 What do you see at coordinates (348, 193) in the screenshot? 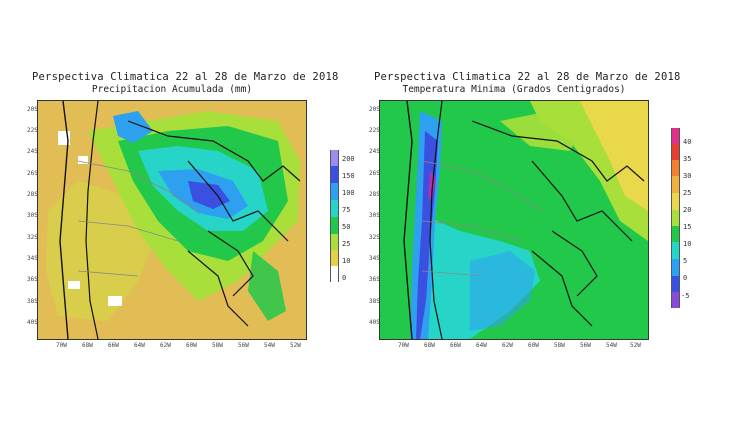
I see `colorbar-label: 100` at bounding box center [348, 193].